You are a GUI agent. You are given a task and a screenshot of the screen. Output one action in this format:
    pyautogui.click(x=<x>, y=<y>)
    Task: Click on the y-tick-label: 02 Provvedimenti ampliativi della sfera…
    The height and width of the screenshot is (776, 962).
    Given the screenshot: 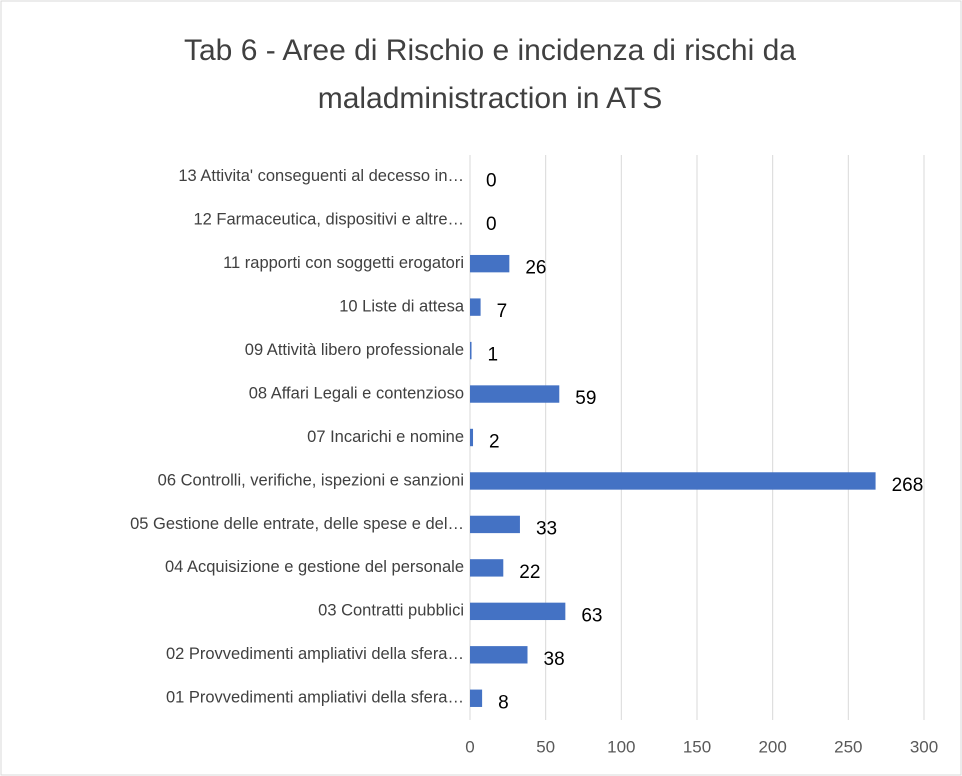 What is the action you would take?
    pyautogui.click(x=315, y=654)
    